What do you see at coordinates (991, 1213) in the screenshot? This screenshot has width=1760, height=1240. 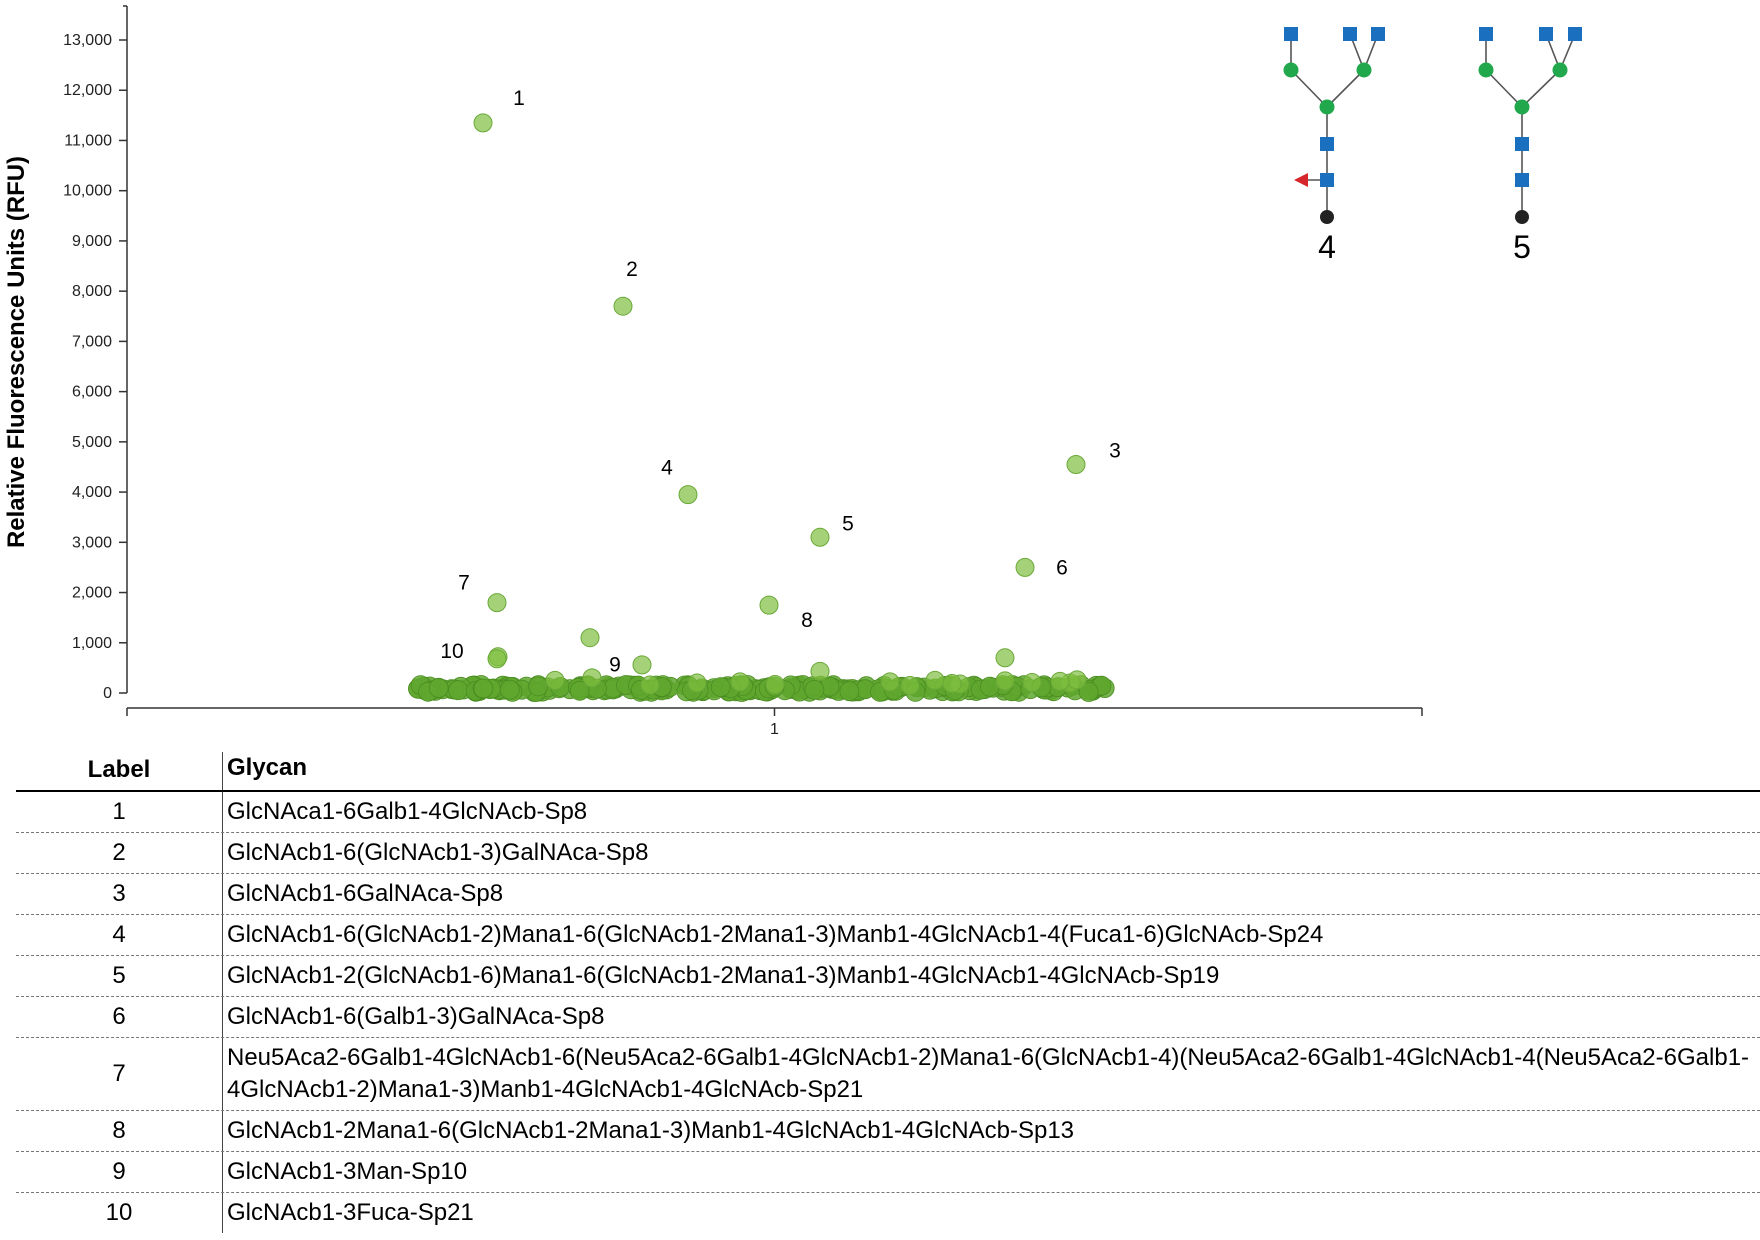 I see `row-glycan: GlcNAcb1-3Fuca-Sp21` at bounding box center [991, 1213].